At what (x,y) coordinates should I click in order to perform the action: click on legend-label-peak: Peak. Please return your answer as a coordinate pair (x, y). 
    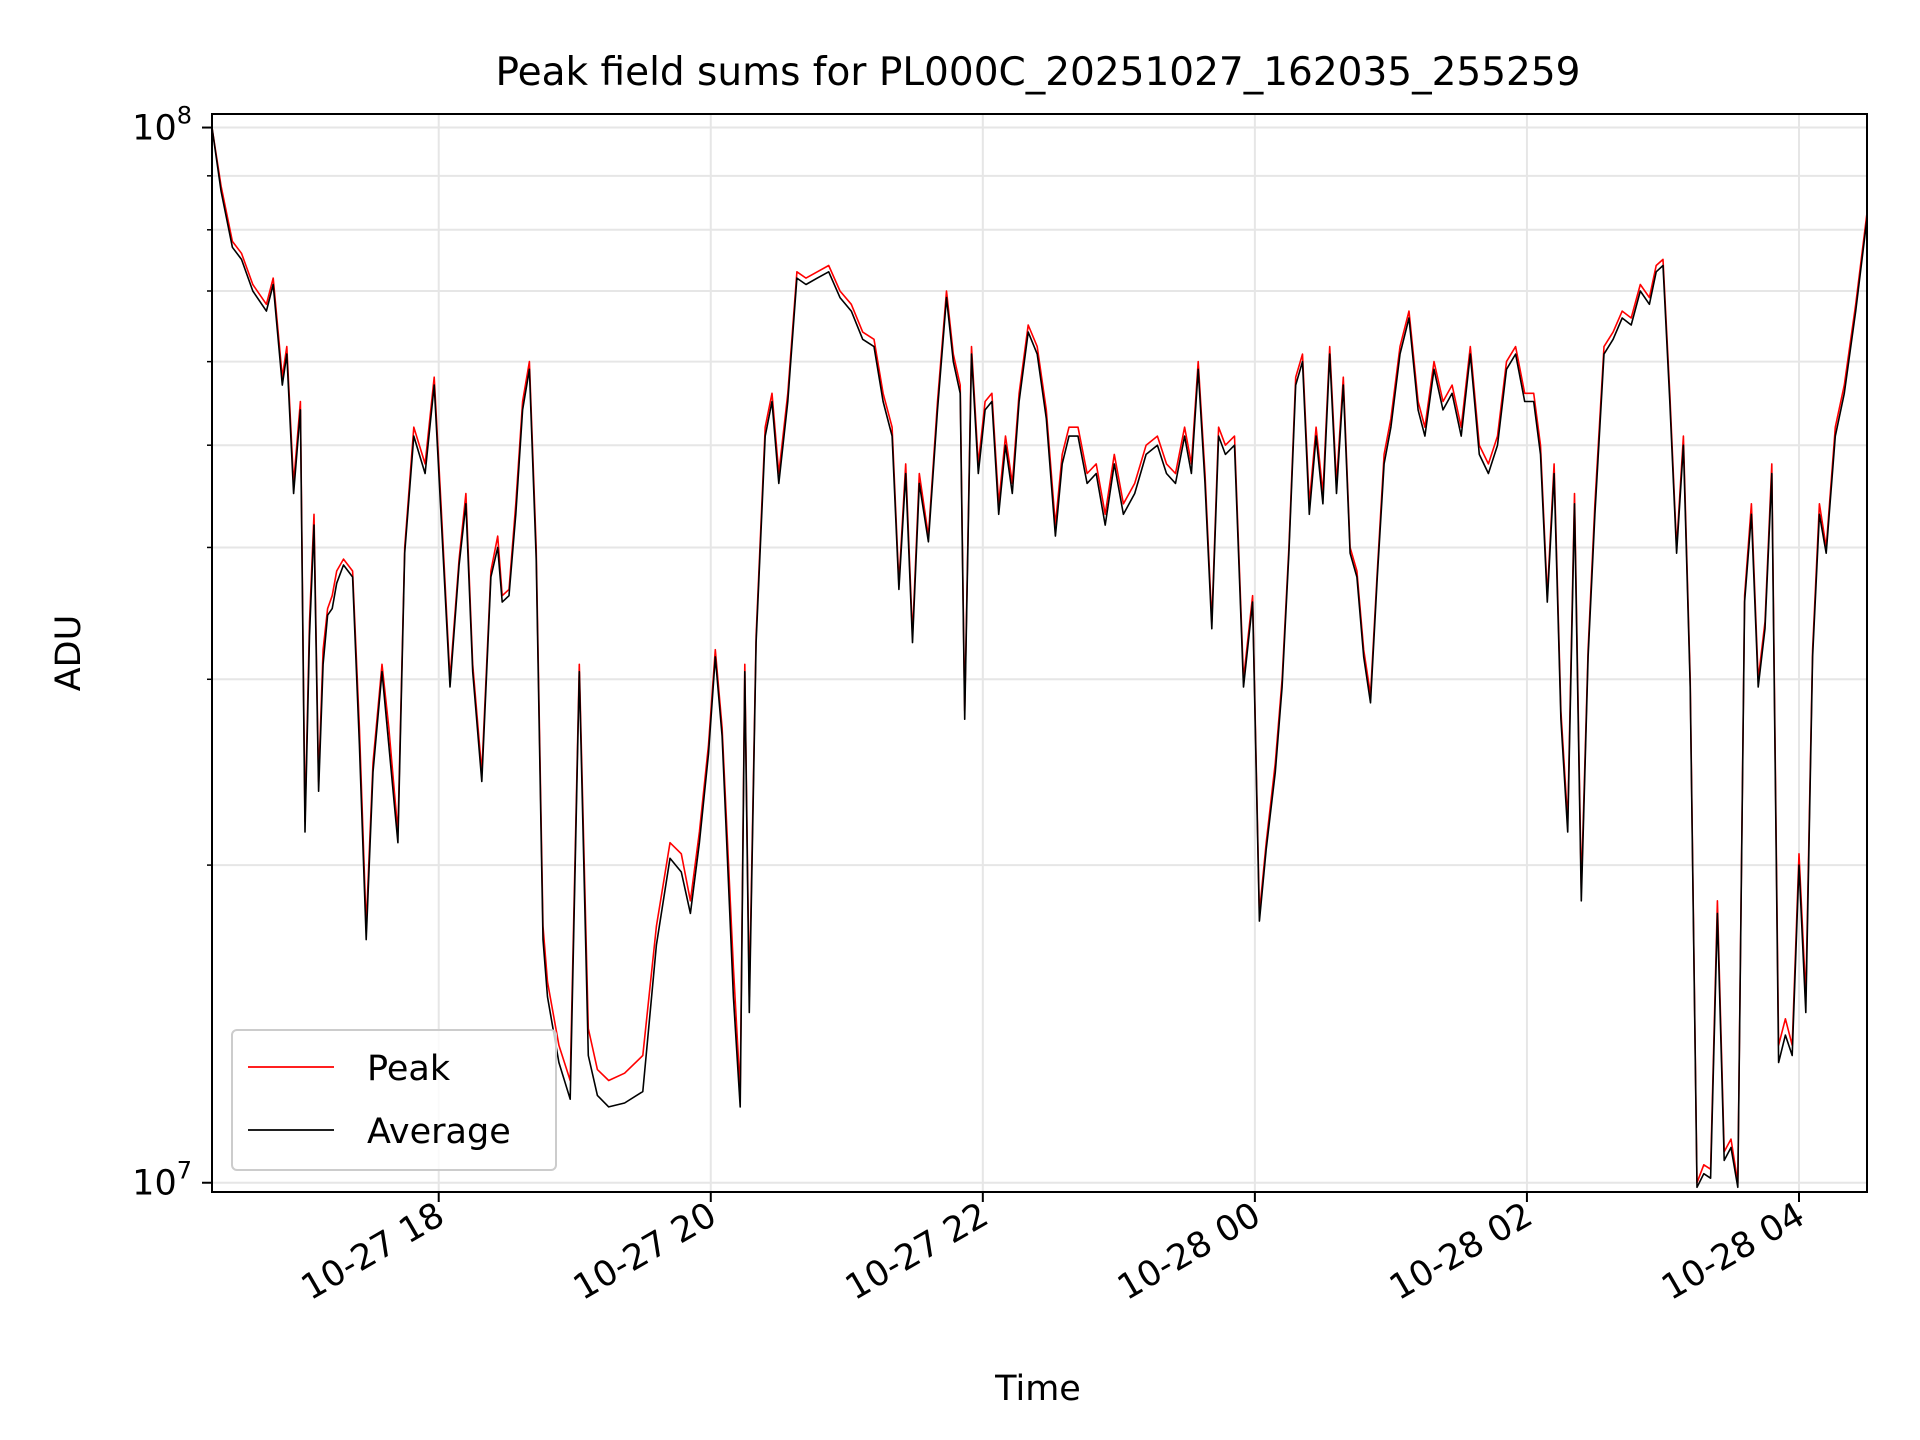
    Looking at the image, I should click on (409, 1069).